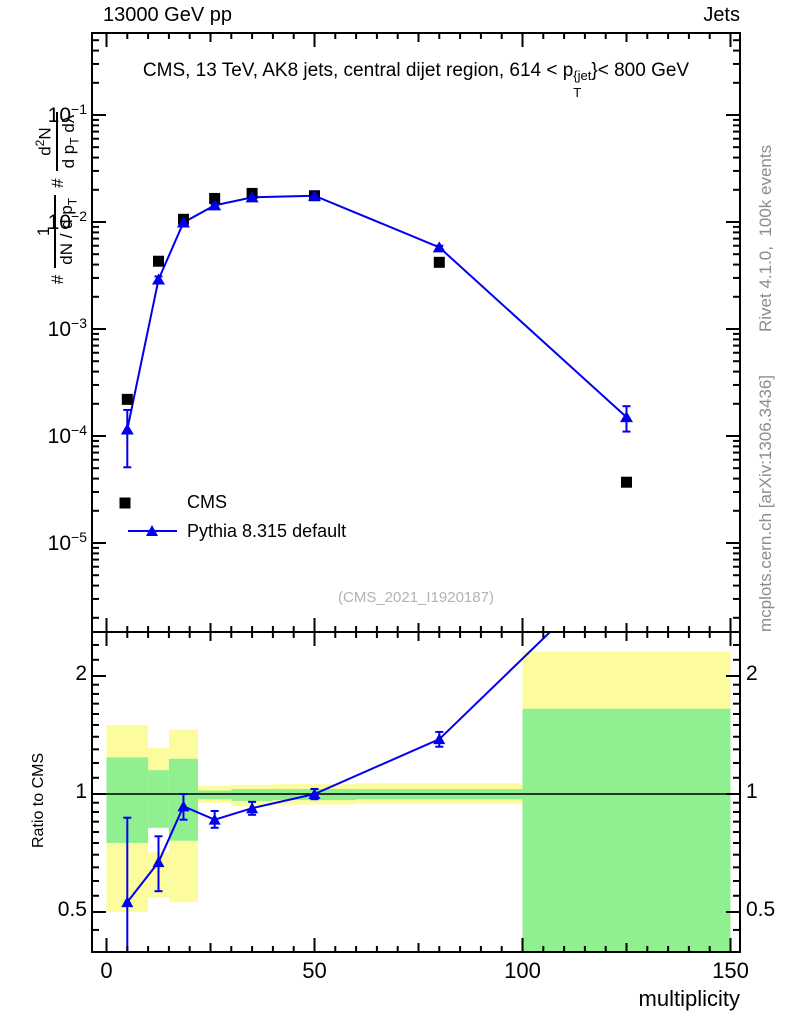 This screenshot has width=786, height=1024. I want to click on ylabel-hash-2: #, so click(57, 183).